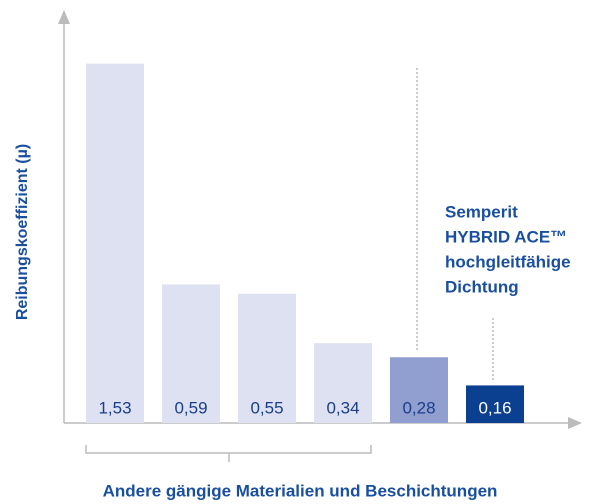 This screenshot has width=601, height=504. I want to click on annotation: Dichtung, so click(482, 286).